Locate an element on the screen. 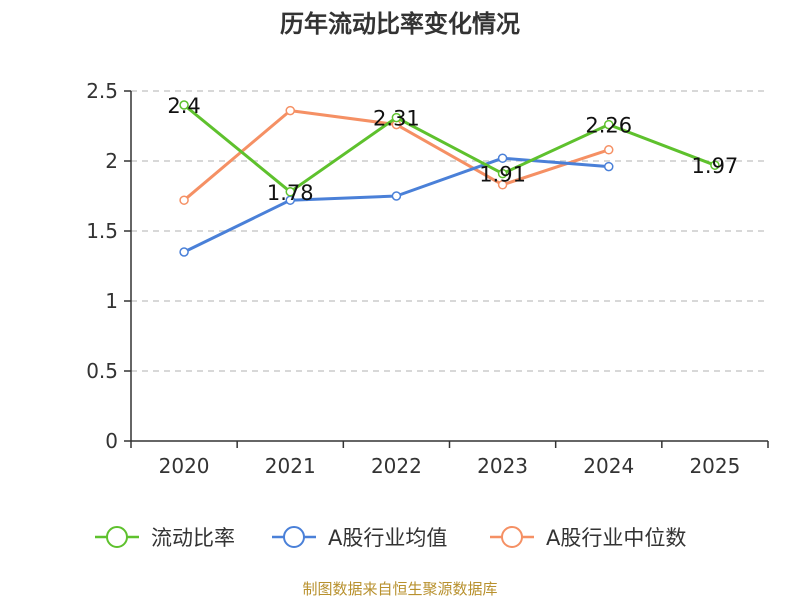  series-line is located at coordinates (449, 148).